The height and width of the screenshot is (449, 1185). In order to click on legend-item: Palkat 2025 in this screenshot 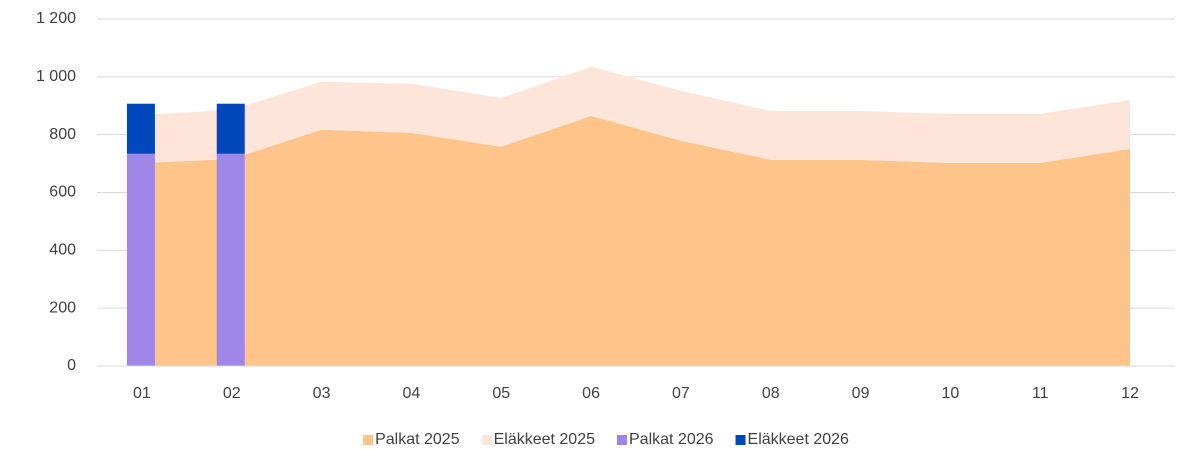, I will do `click(411, 439)`.